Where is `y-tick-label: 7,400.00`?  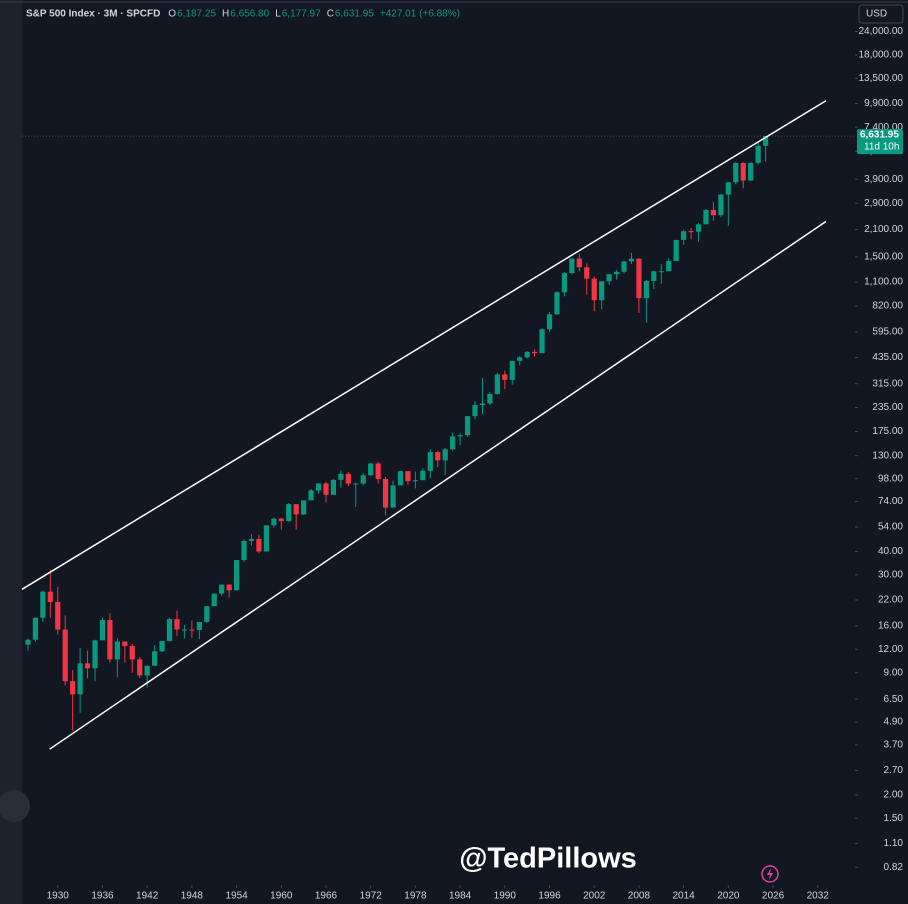 y-tick-label: 7,400.00 is located at coordinates (883, 127).